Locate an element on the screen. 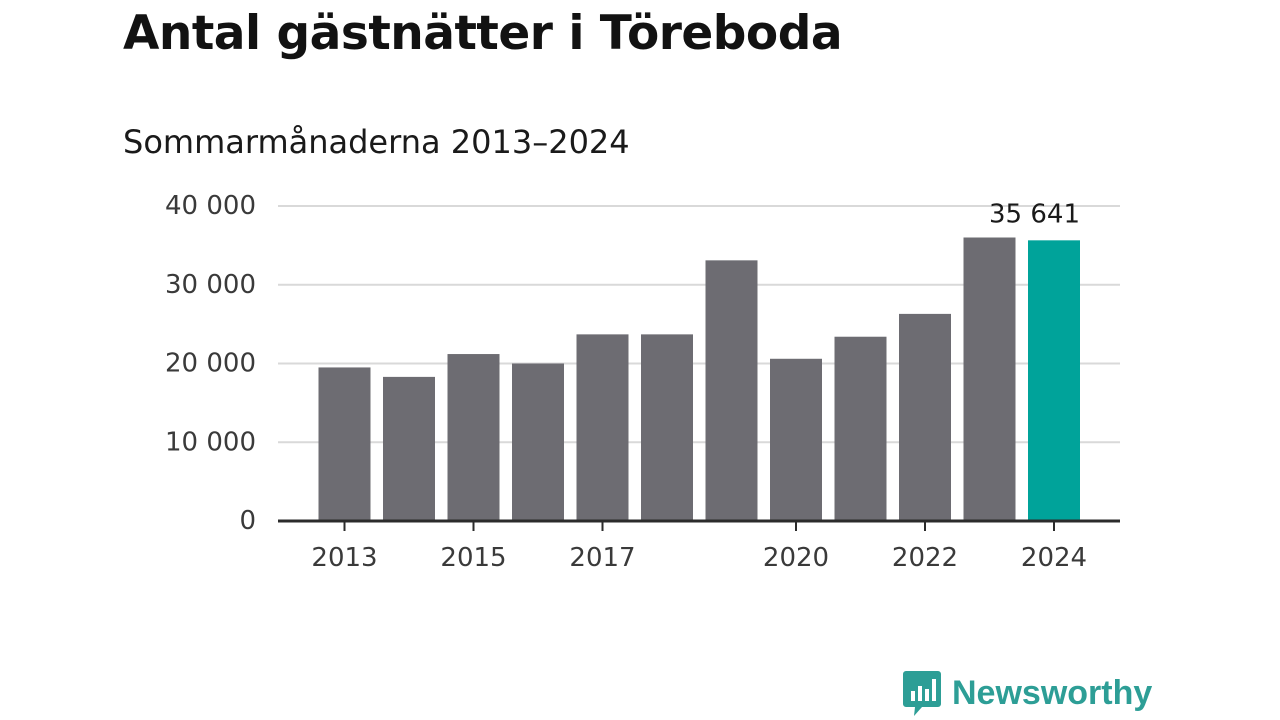 This screenshot has height=720, width=1280. y-tick-label: 10 000 is located at coordinates (210, 442).